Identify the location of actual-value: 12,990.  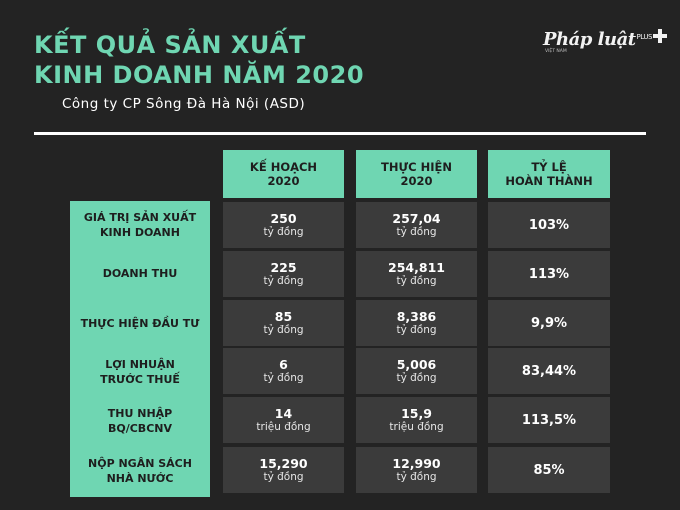
(416, 463).